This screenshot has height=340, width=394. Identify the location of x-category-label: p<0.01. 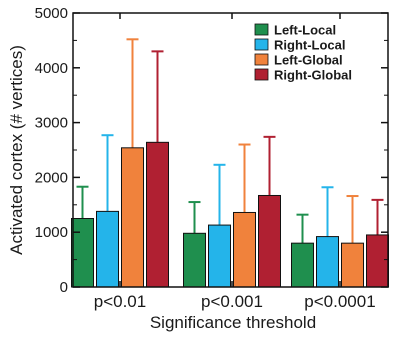
(120, 301).